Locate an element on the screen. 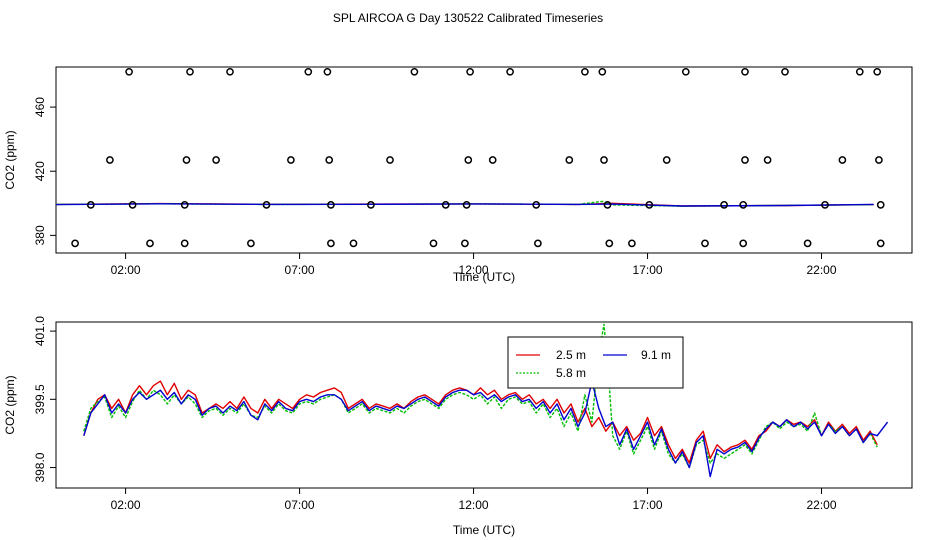  x-tick-label-bottom-4: 22:00 is located at coordinates (822, 505).